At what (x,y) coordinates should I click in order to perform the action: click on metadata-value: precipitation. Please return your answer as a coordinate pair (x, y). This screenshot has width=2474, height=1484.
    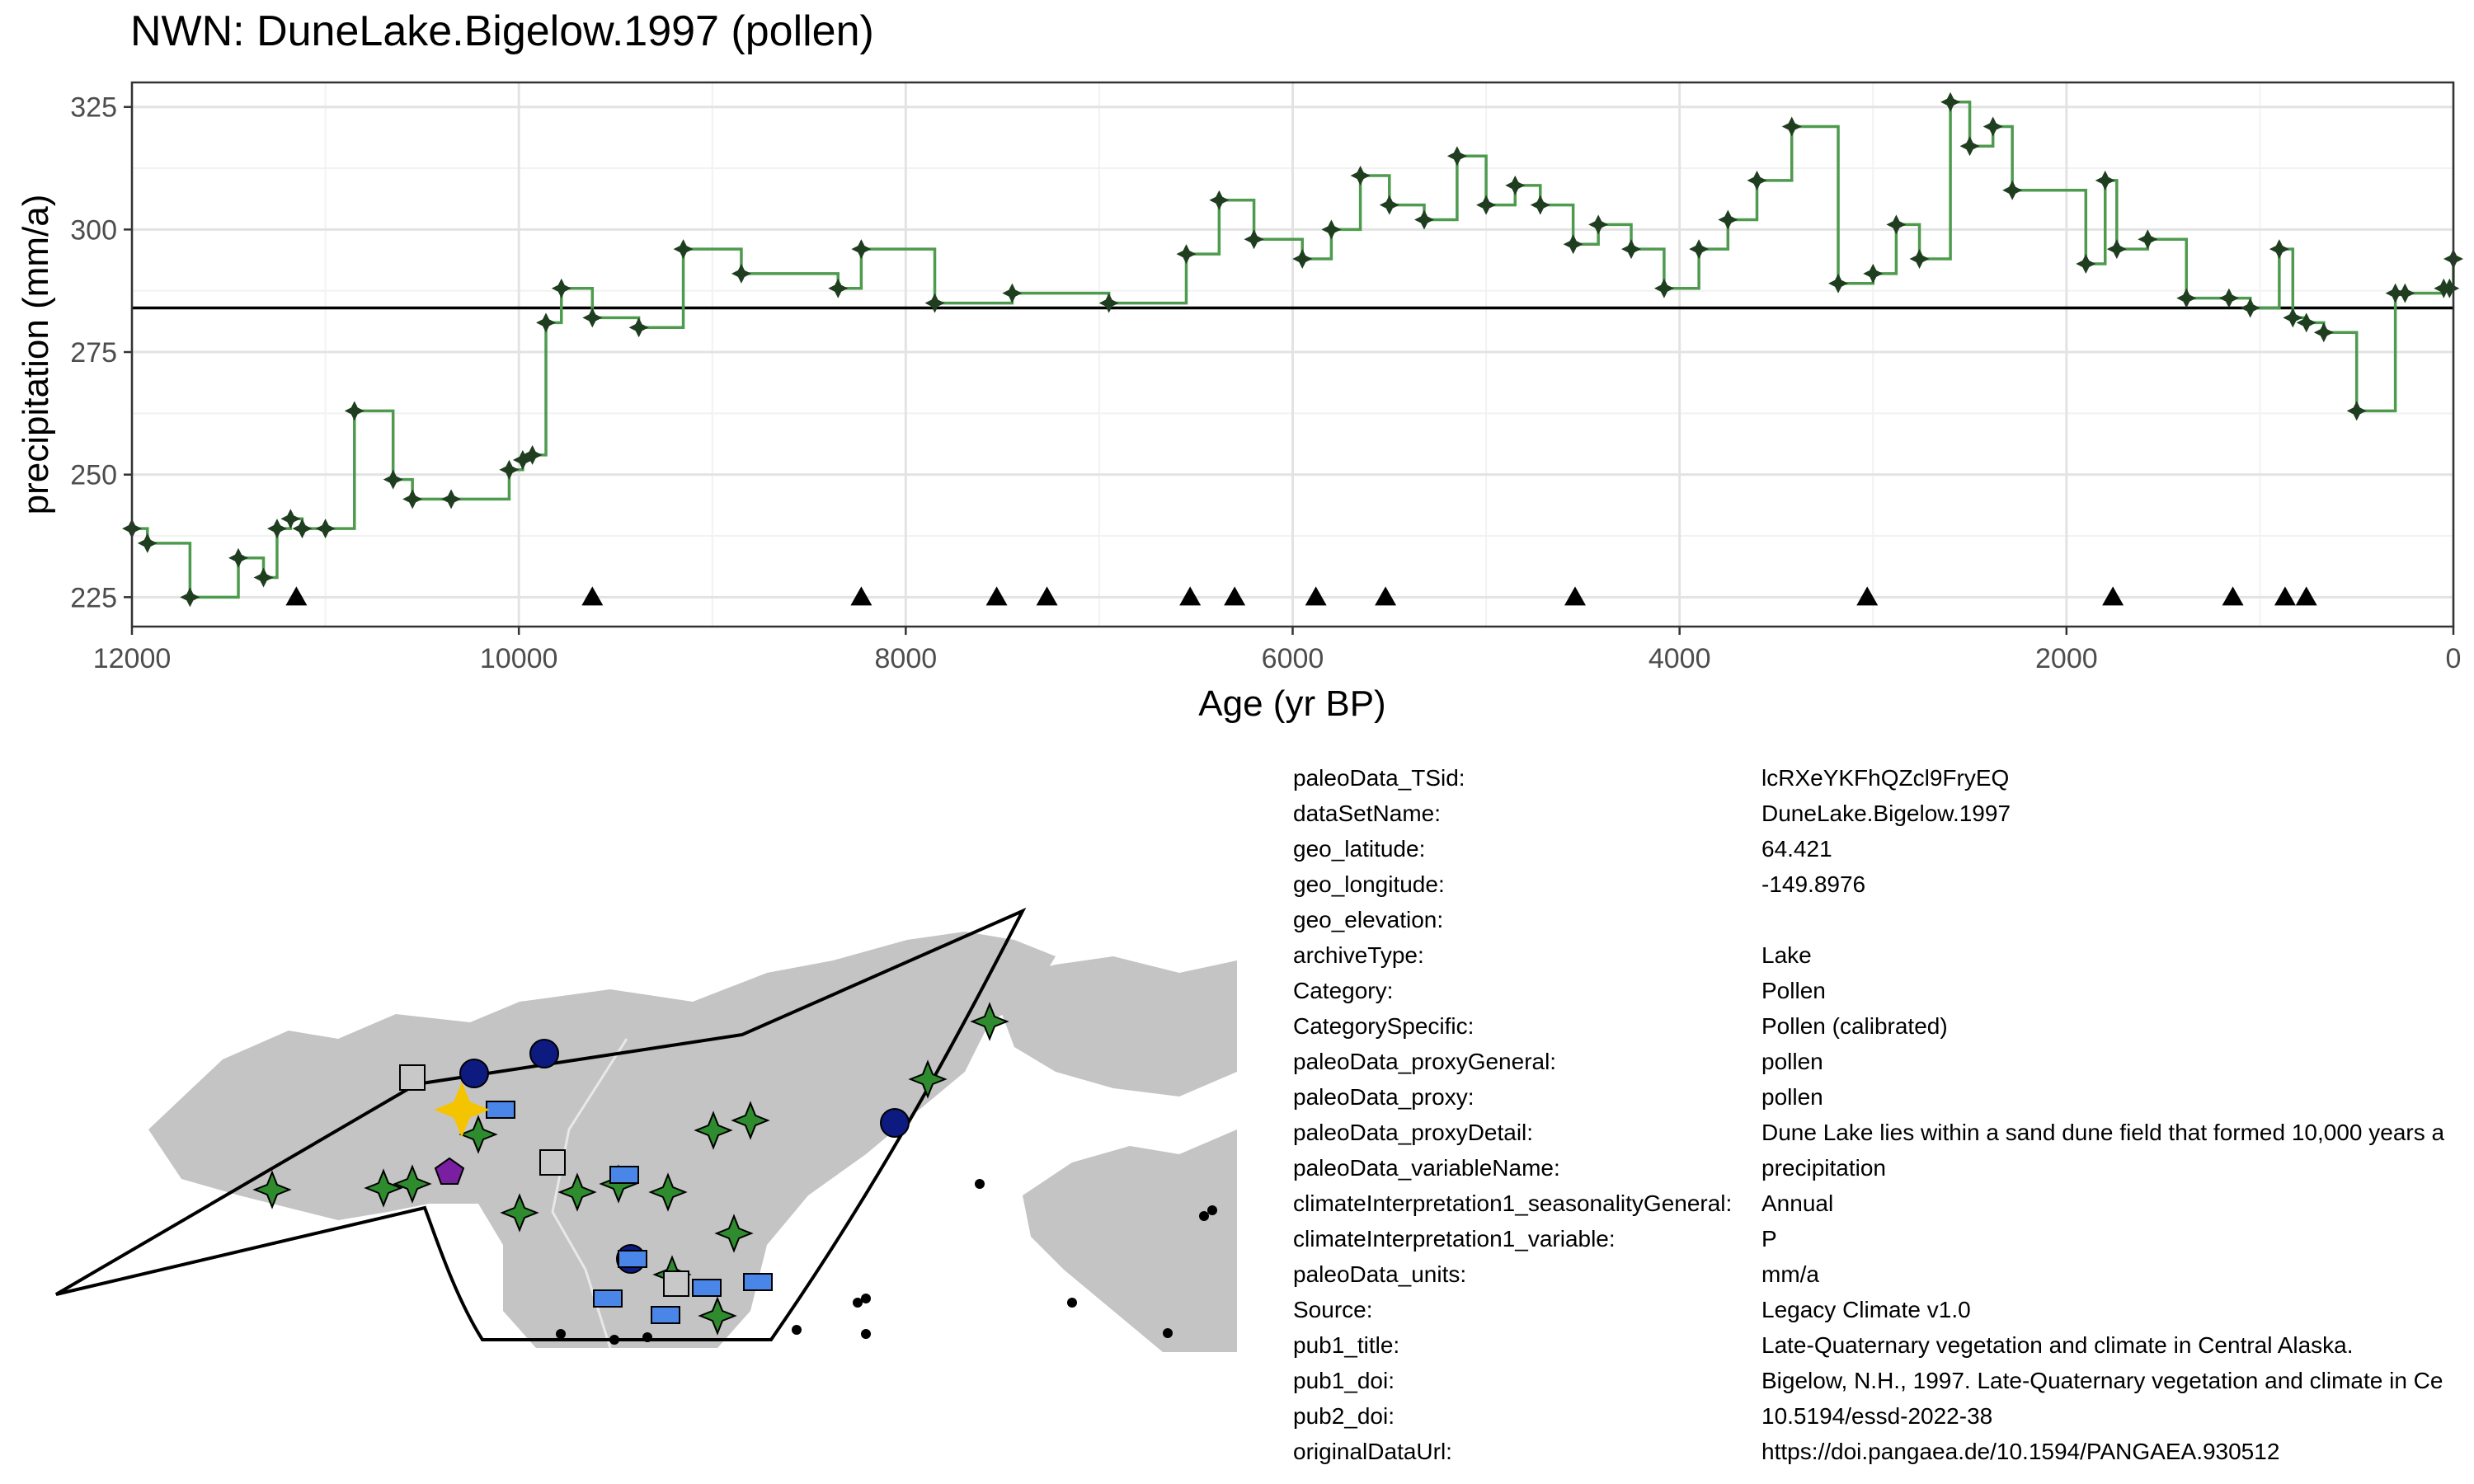
    Looking at the image, I should click on (1823, 1168).